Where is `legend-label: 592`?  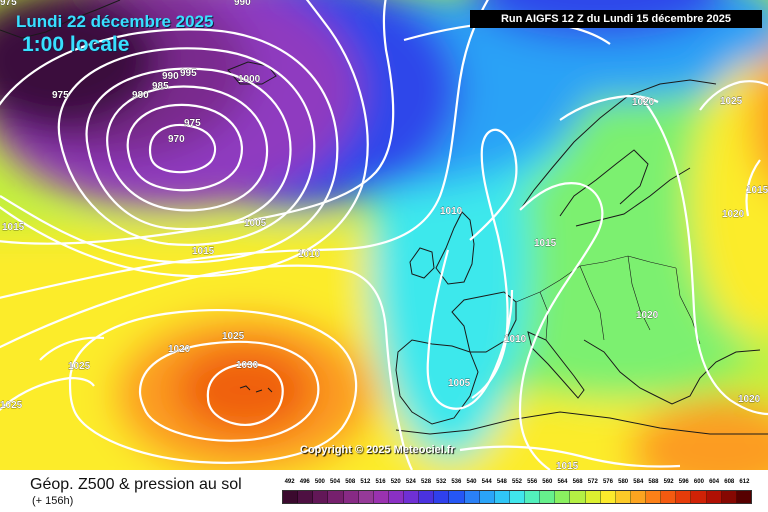 legend-label: 592 is located at coordinates (668, 482).